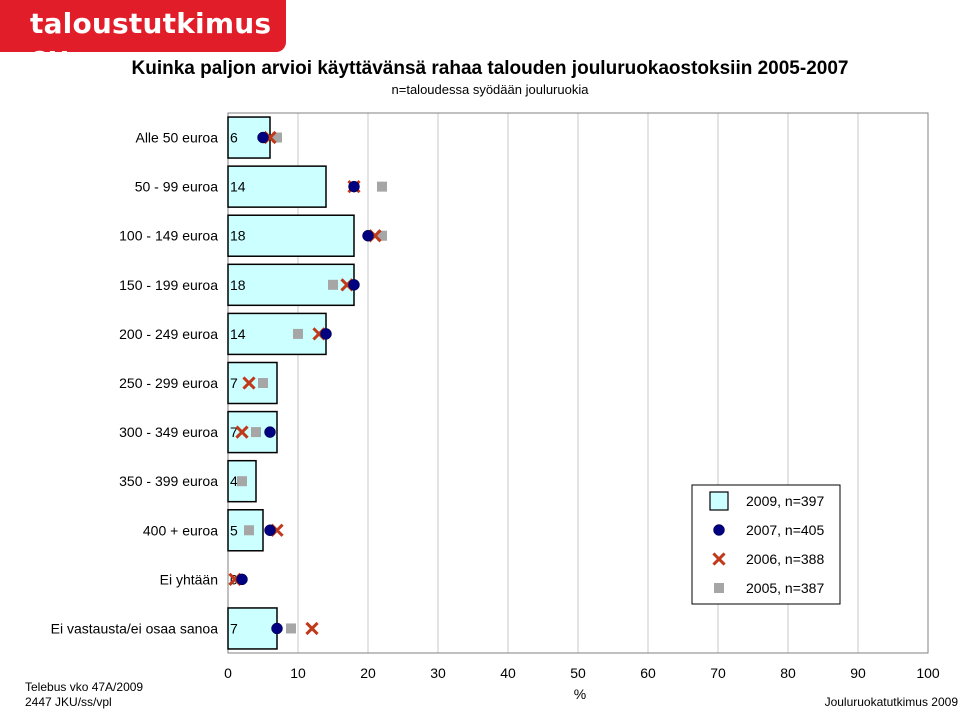 The height and width of the screenshot is (712, 960). I want to click on category-label: Ei yhtään, so click(189, 579).